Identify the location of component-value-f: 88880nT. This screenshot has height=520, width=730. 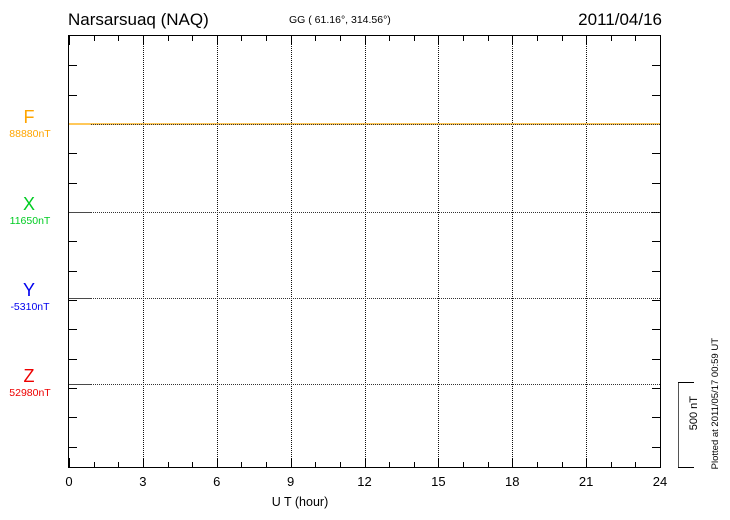
(30, 134).